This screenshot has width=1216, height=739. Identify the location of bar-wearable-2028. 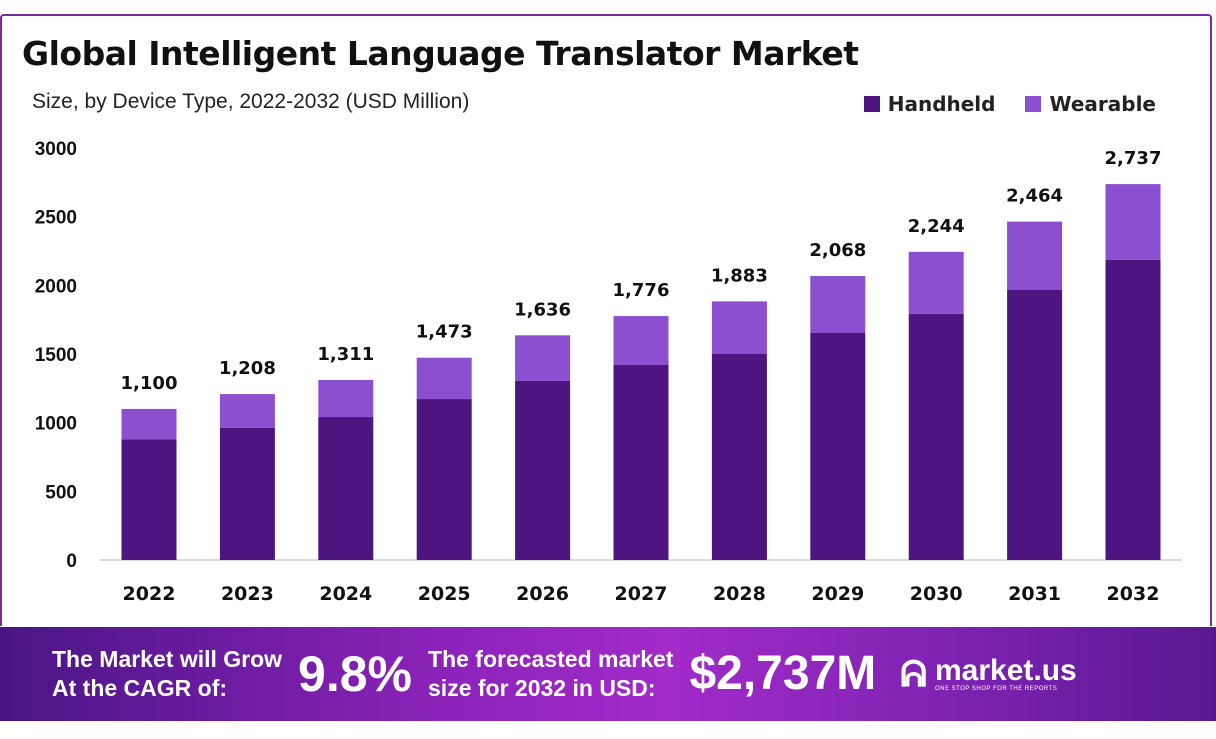
(739, 327).